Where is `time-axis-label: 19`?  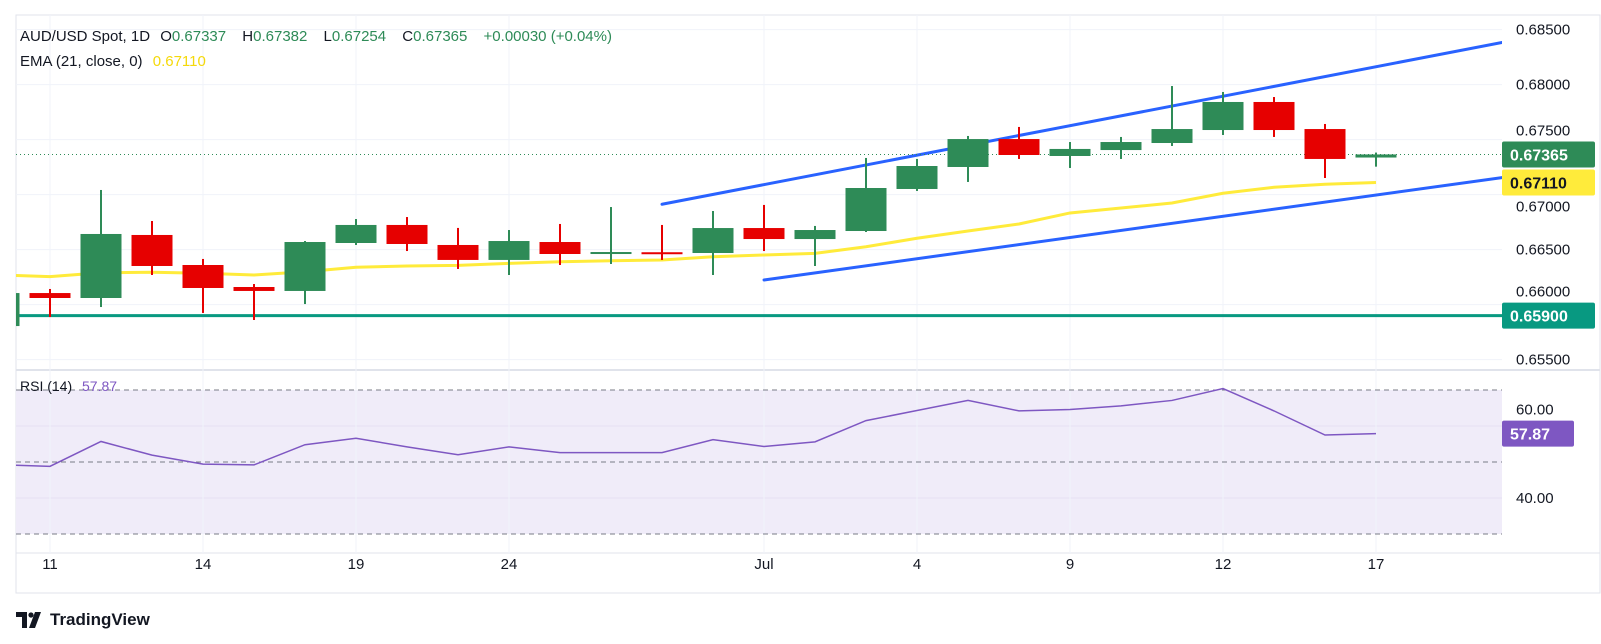 time-axis-label: 19 is located at coordinates (356, 564).